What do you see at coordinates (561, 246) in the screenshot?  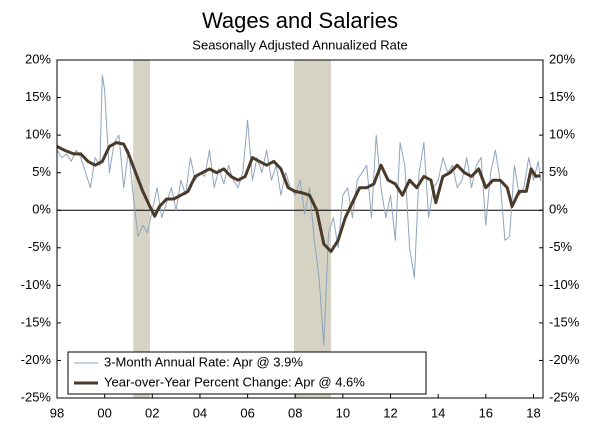 I see `y2-tick-label: -5%` at bounding box center [561, 246].